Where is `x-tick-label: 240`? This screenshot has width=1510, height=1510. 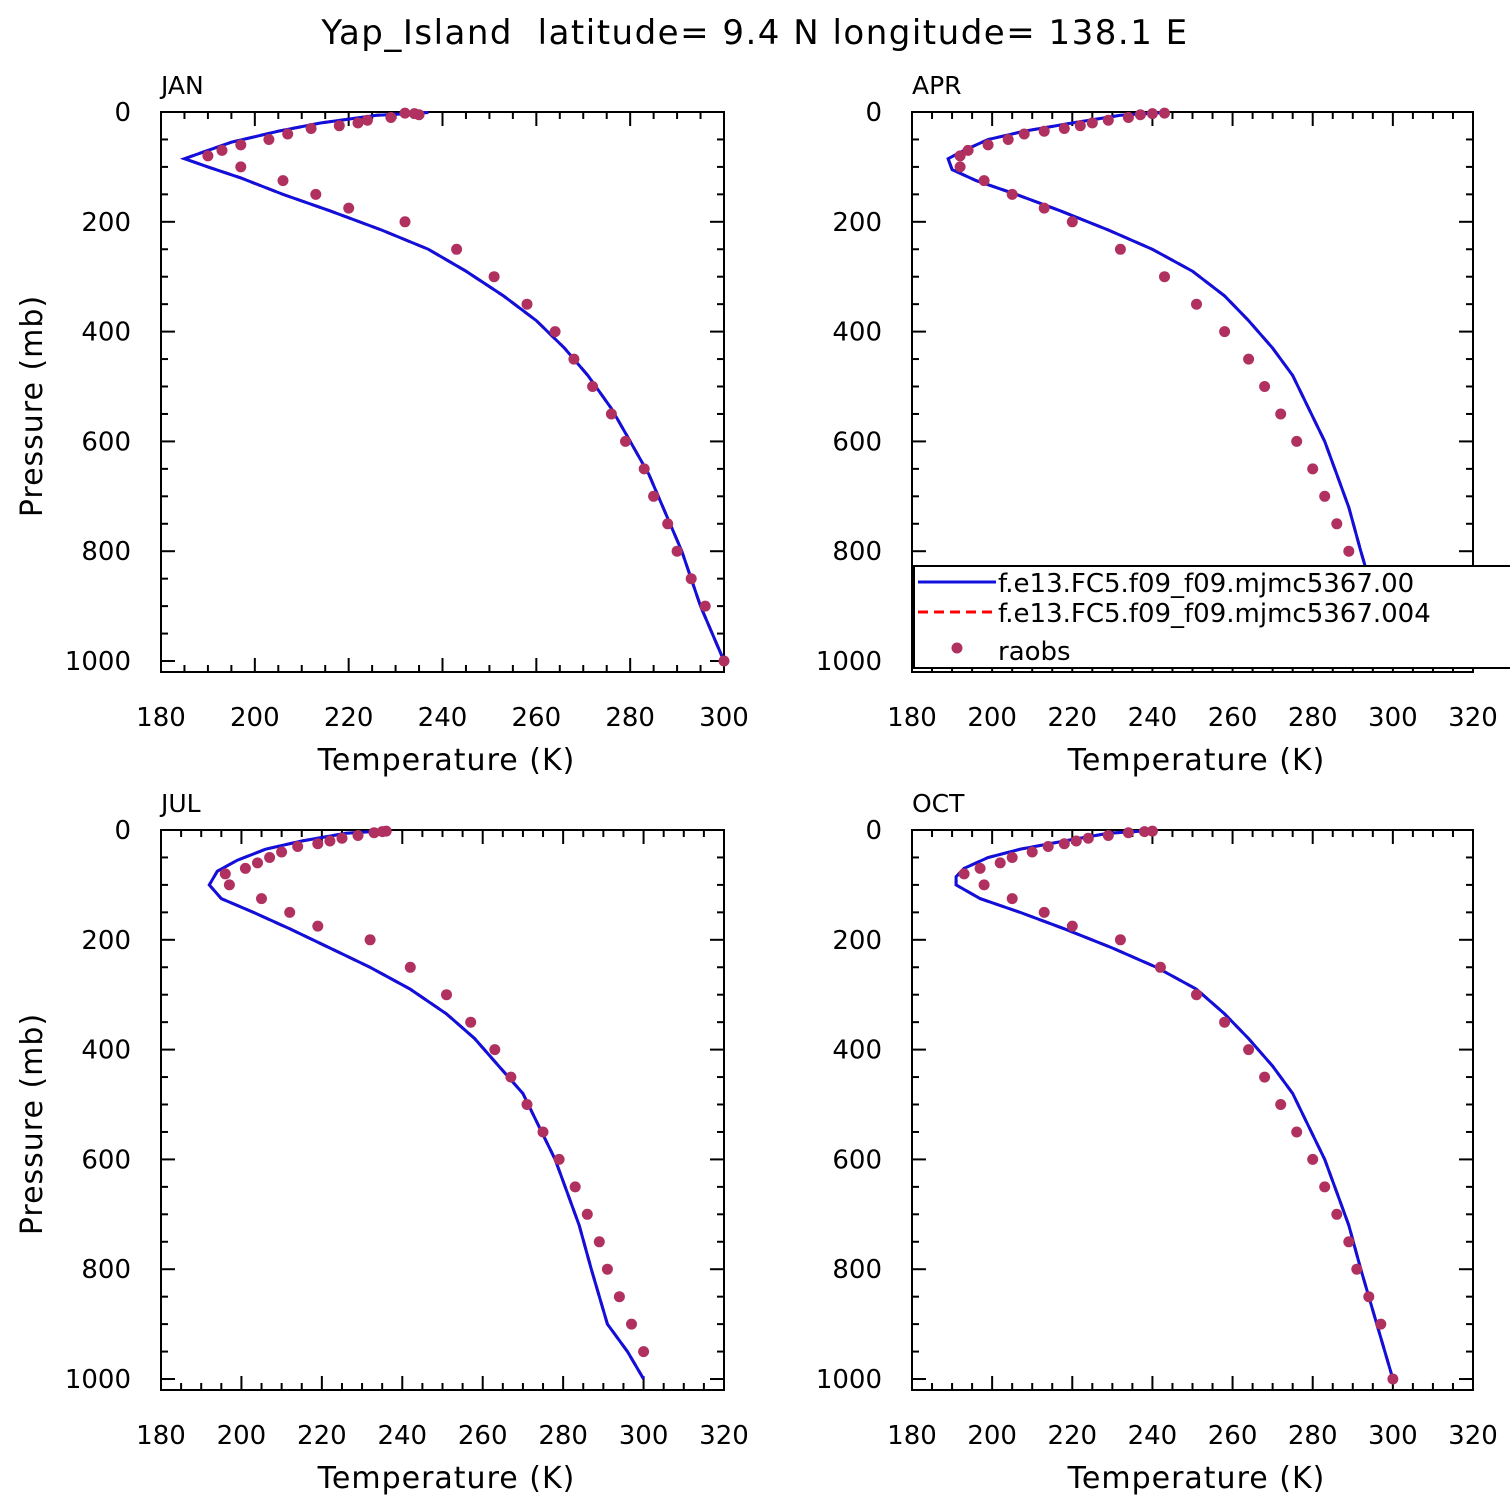 x-tick-label: 240 is located at coordinates (402, 1436).